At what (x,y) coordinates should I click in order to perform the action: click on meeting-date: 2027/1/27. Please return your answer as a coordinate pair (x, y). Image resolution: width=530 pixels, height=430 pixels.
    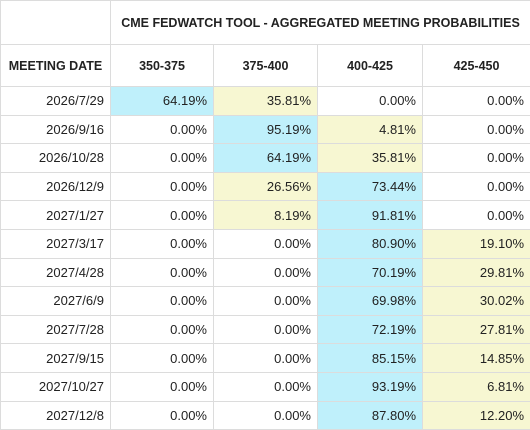
    Looking at the image, I should click on (56, 215).